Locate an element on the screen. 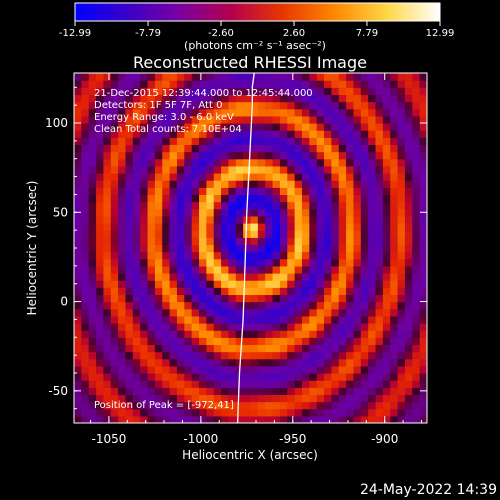 The height and width of the screenshot is (500, 500). solar-limb-curve is located at coordinates (245, 248).